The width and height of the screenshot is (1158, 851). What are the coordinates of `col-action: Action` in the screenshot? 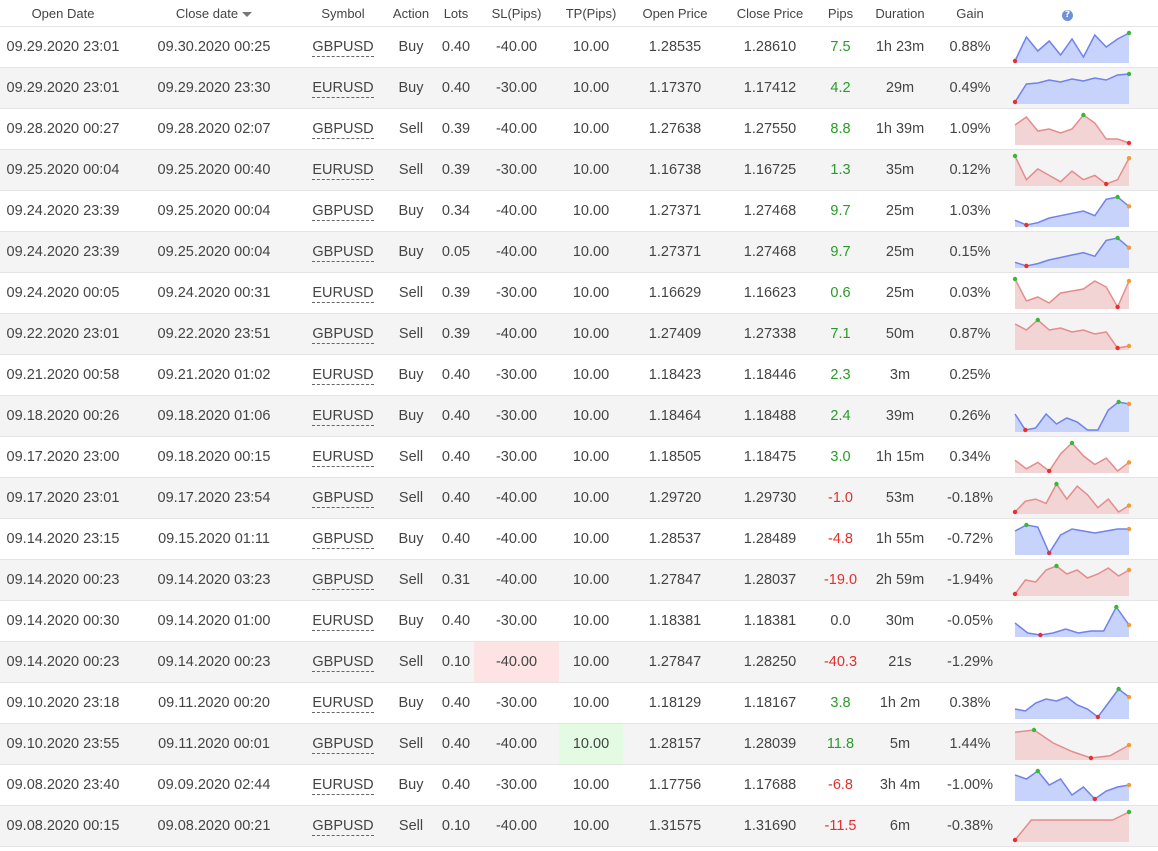 It's located at (411, 13).